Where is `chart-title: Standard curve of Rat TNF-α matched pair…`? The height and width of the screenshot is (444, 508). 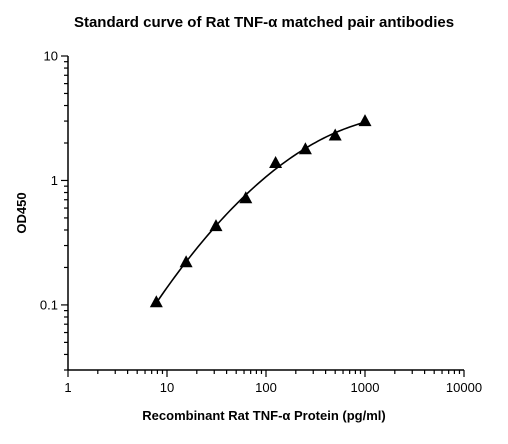
chart-title: Standard curve of Rat TNF-α matched pair… is located at coordinates (264, 22).